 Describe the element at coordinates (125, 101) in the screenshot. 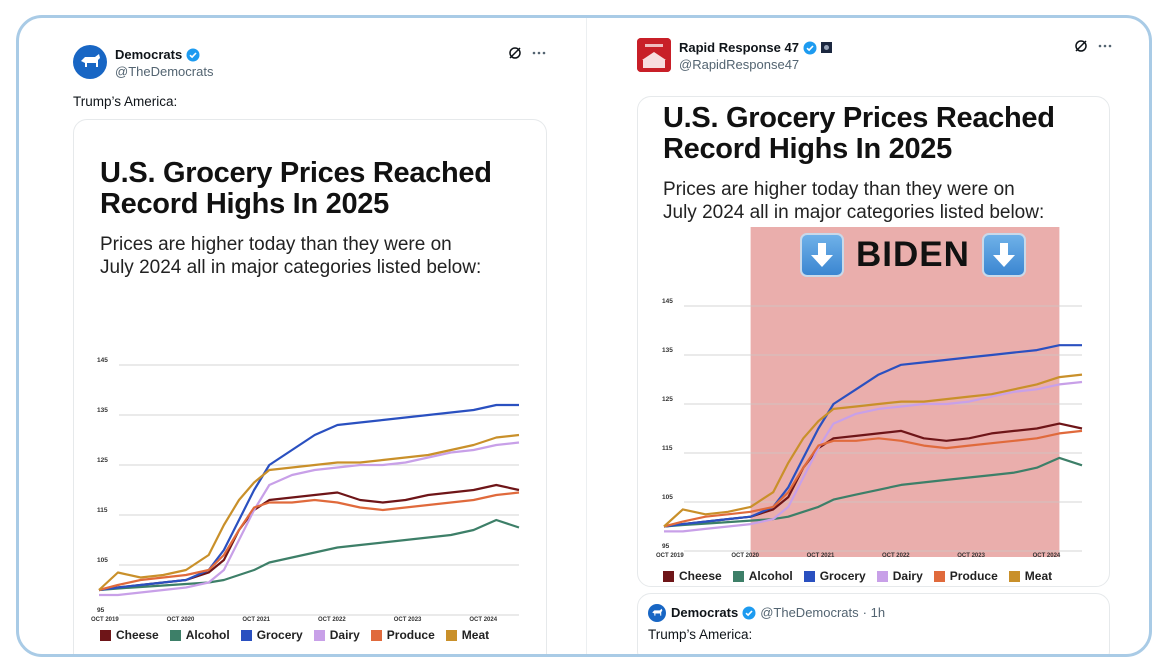

I see `tweet-text: Trump’s America:` at that location.